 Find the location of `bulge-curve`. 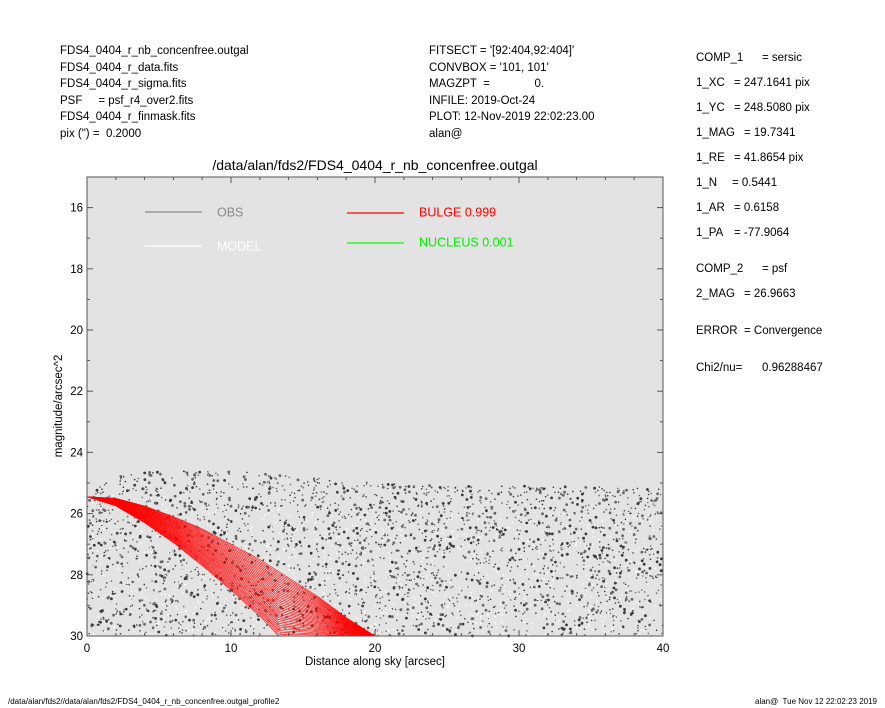

bulge-curve is located at coordinates (231, 566).